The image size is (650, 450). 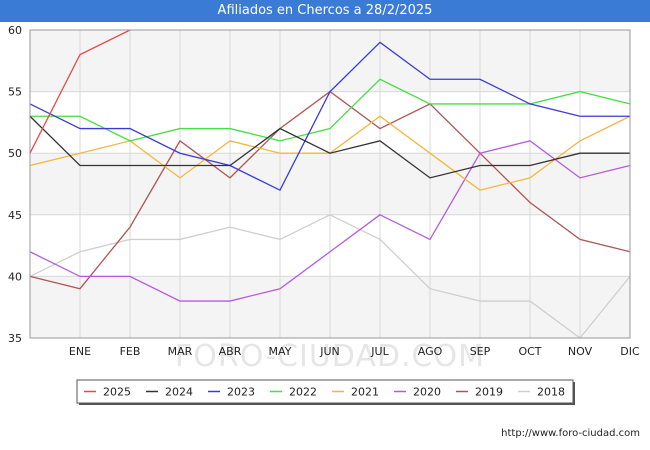 I want to click on source-link: http://www.foro-ciudad.com, so click(x=570, y=433).